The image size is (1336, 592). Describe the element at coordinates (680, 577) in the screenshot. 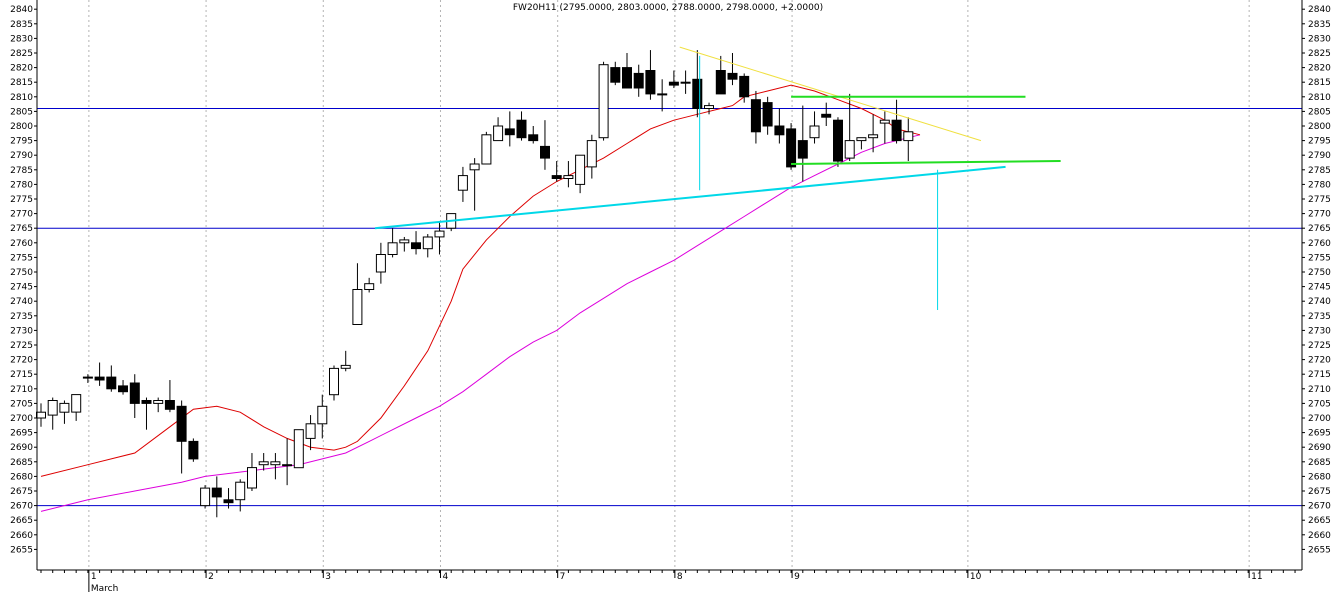

I see `x-tick-label: 8` at that location.